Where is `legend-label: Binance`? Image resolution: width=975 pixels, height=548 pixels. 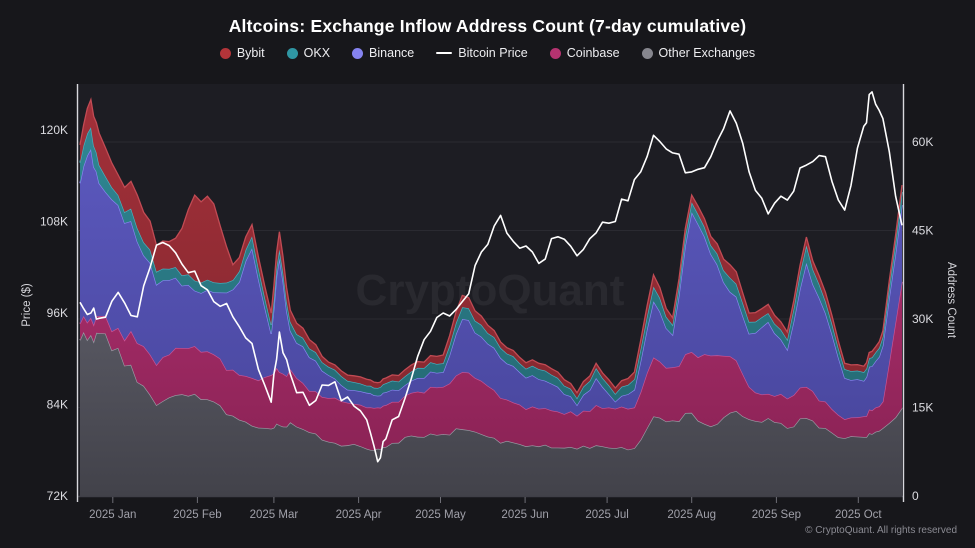
legend-label: Binance is located at coordinates (392, 53).